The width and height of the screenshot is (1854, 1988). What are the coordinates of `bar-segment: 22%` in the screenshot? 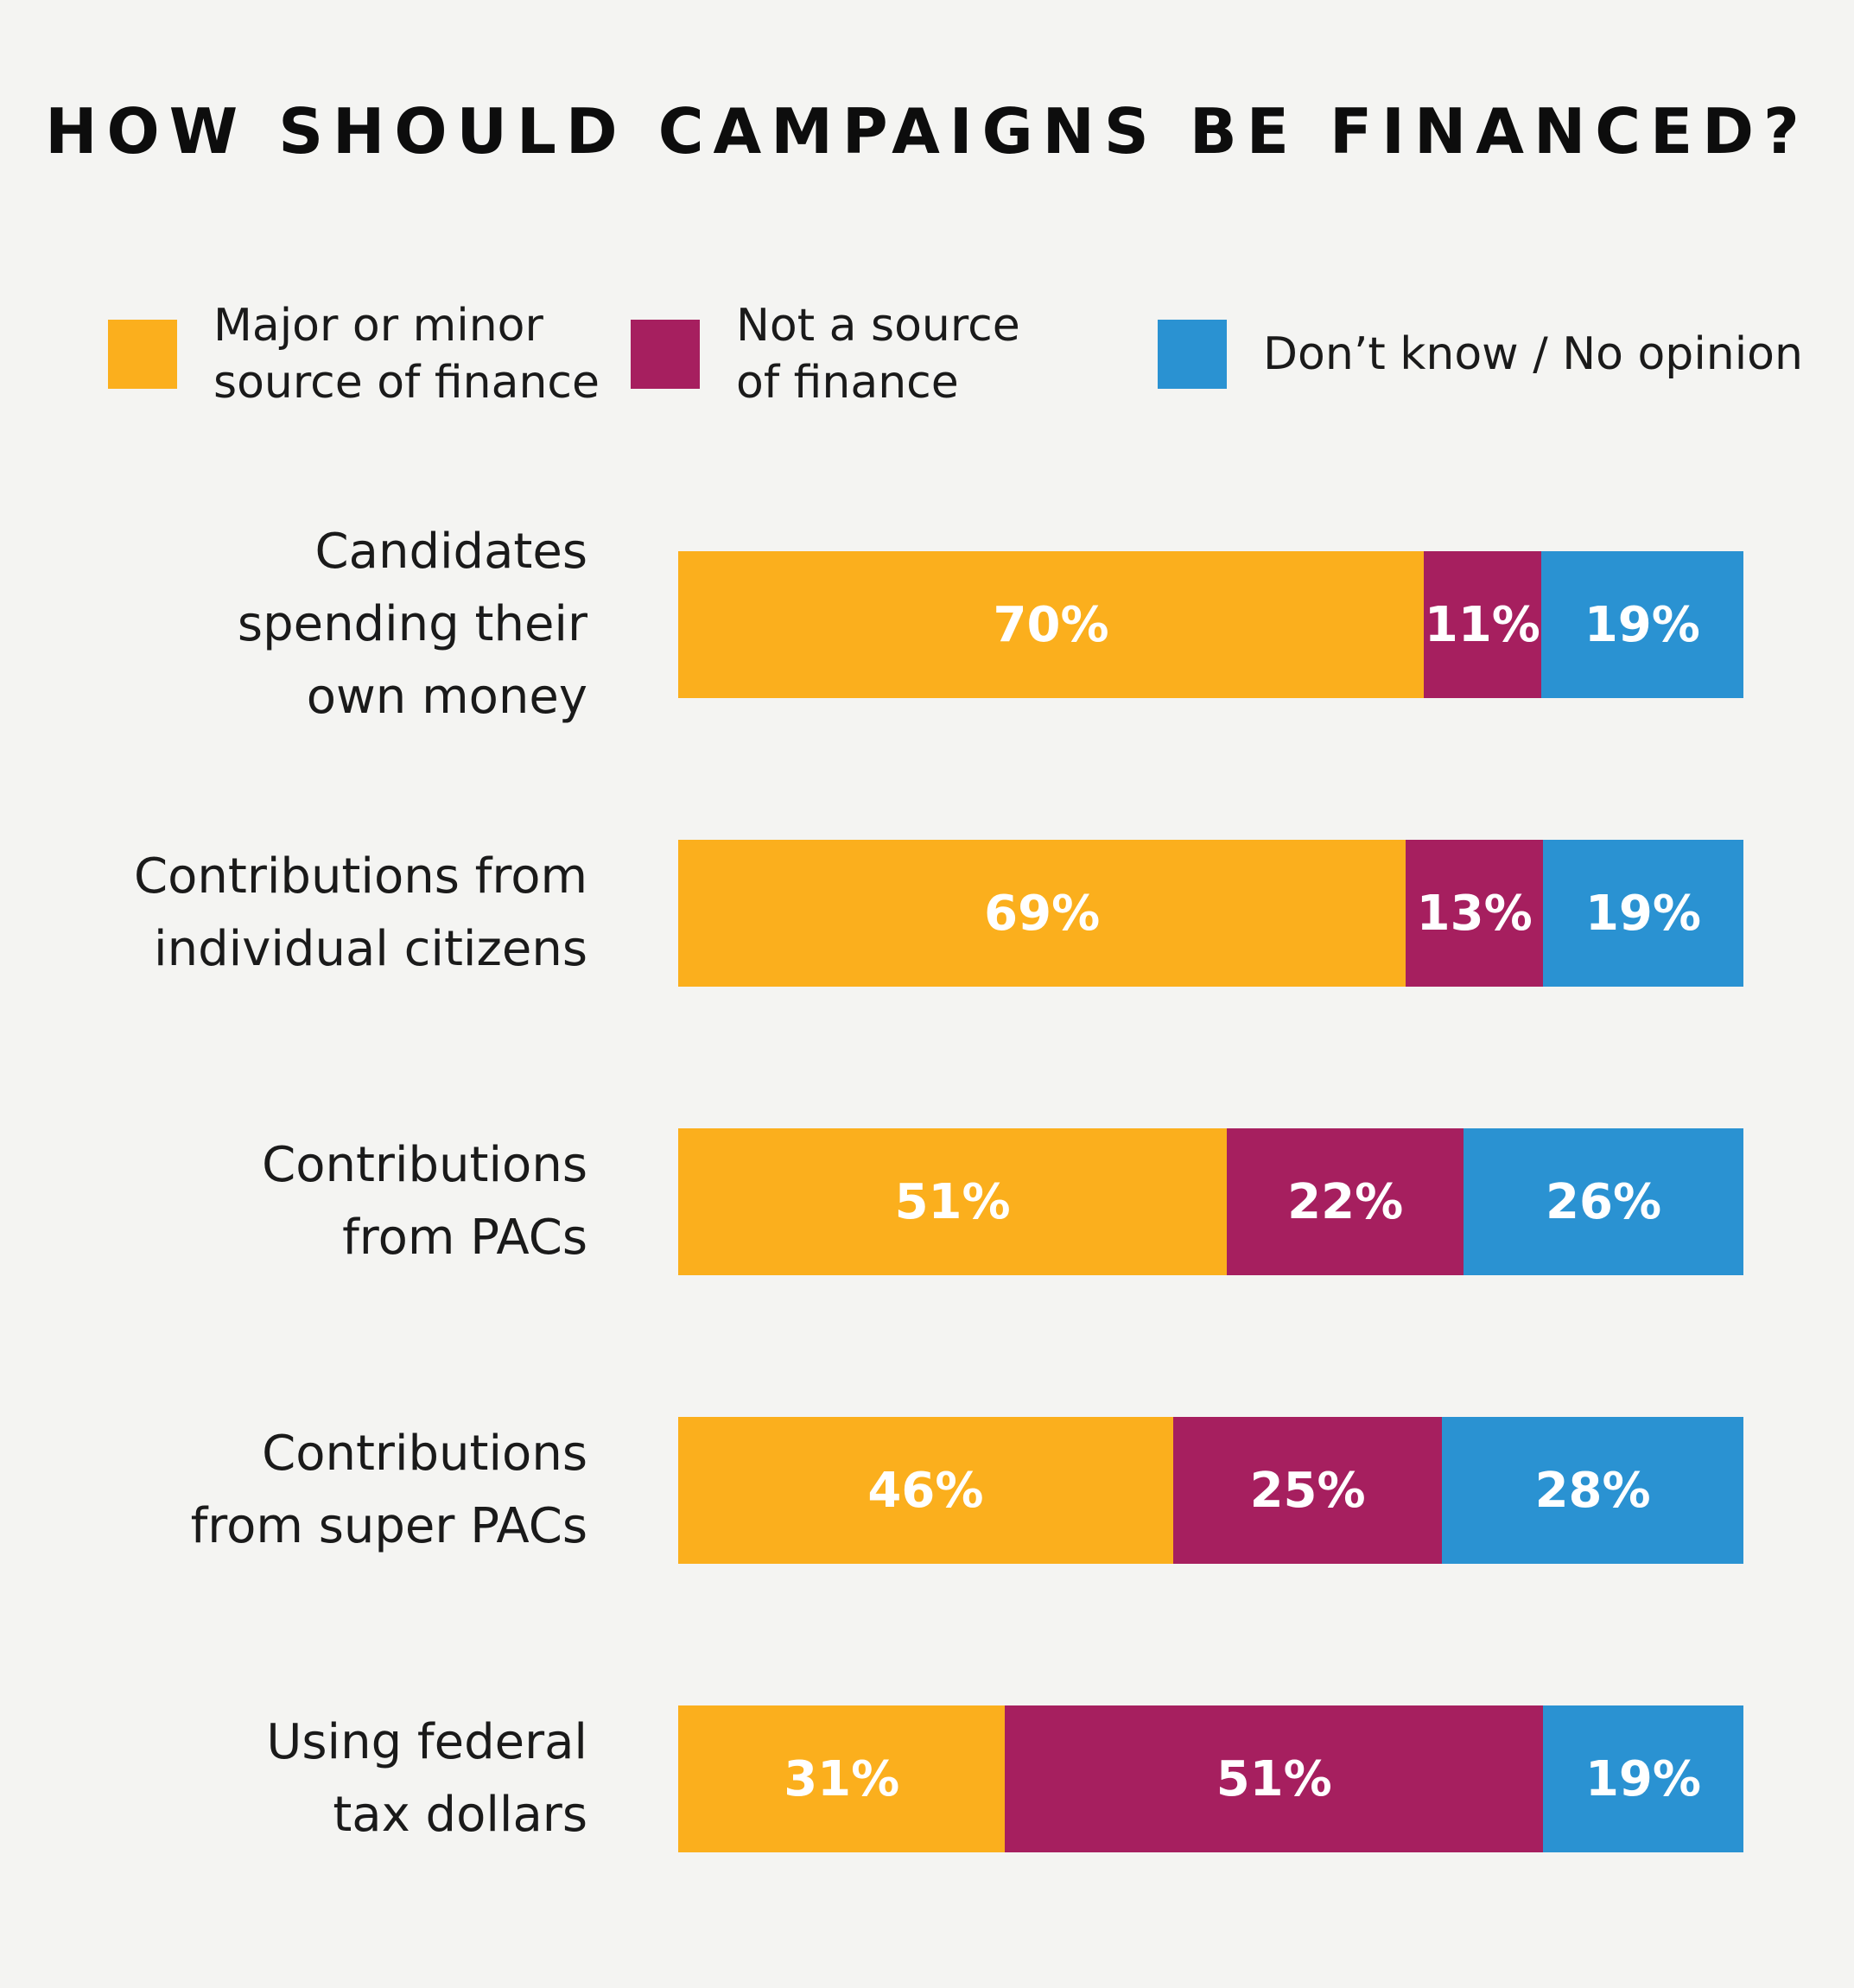 It's located at (1345, 1201).